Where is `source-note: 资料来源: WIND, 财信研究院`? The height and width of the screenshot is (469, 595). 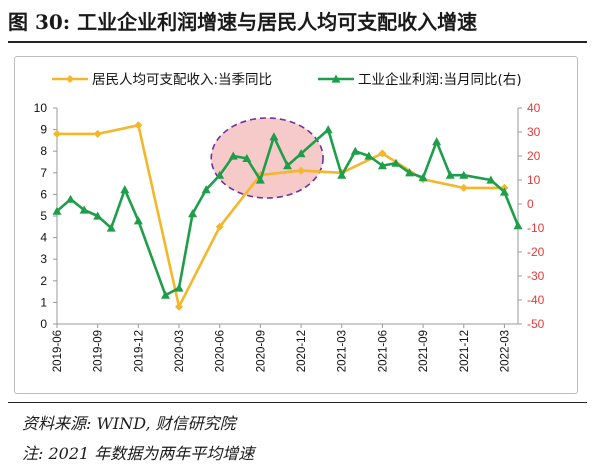
source-note: 资料来源: WIND, 财信研究院 is located at coordinates (129, 423).